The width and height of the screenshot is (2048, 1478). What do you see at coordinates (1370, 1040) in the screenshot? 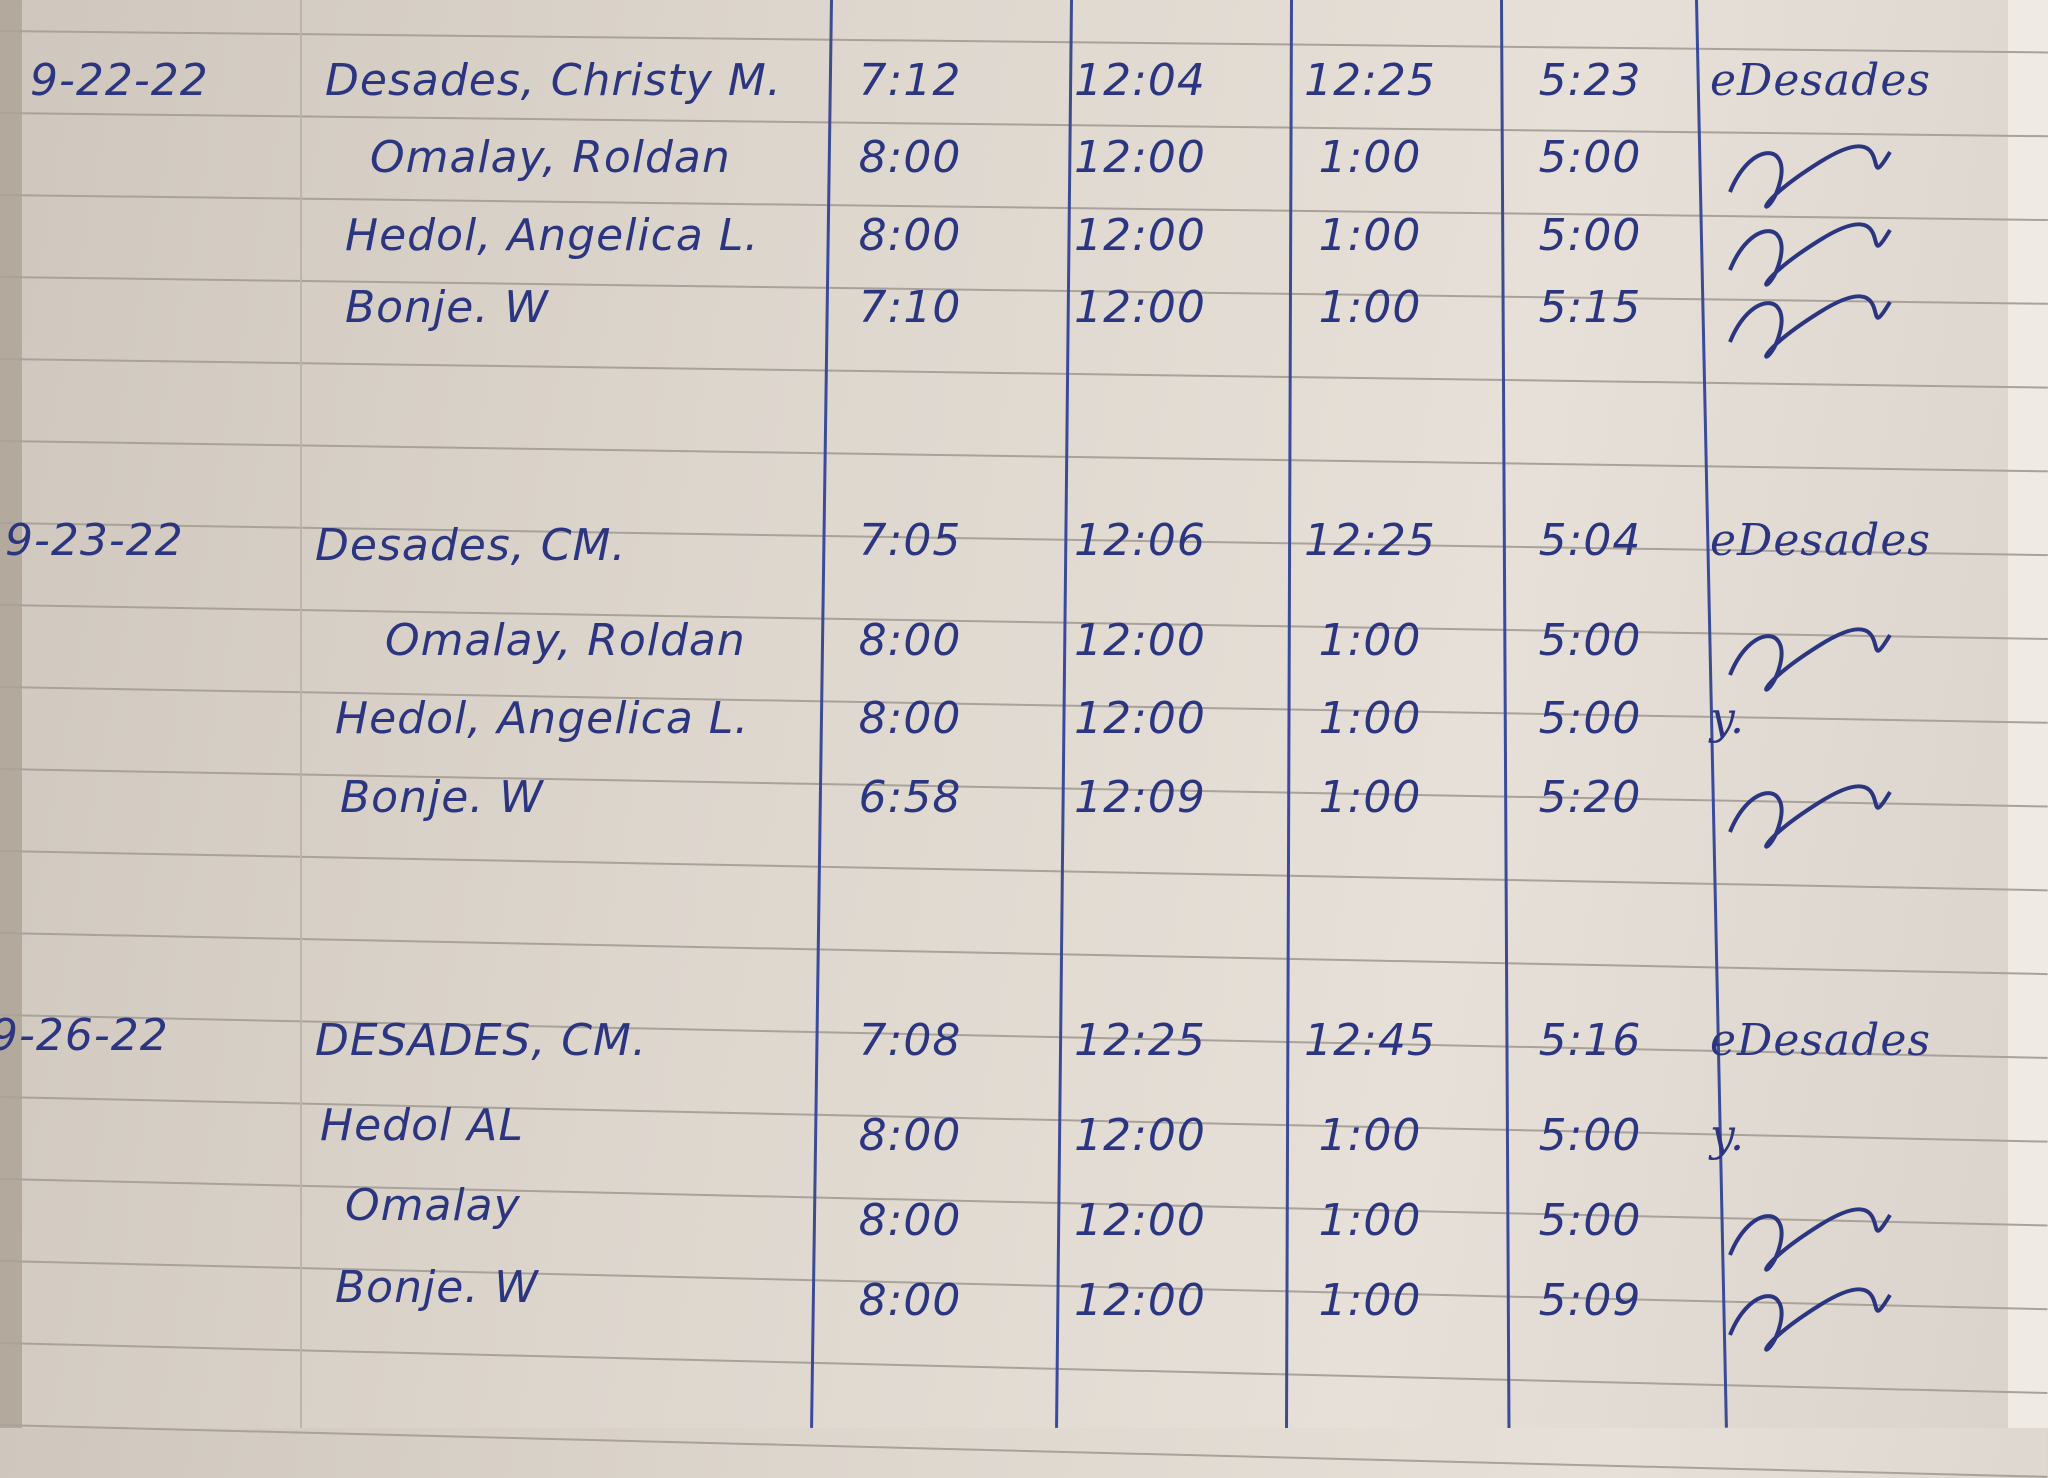
I see `time-cell-time-in-pm: 12:45` at bounding box center [1370, 1040].